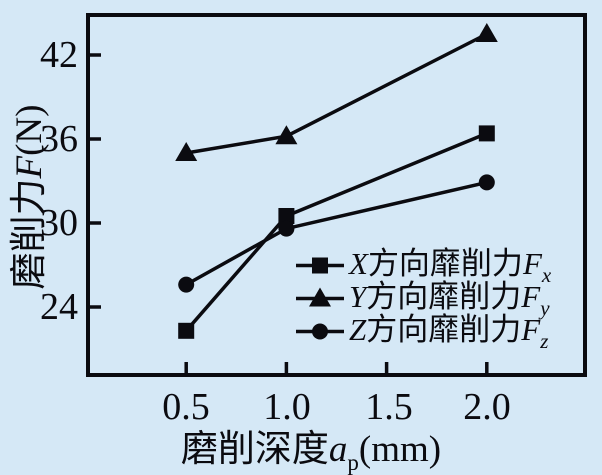 Image resolution: width=602 pixels, height=475 pixels. What do you see at coordinates (29, 167) in the screenshot?
I see `y-axis-label-symbol: F` at bounding box center [29, 167].